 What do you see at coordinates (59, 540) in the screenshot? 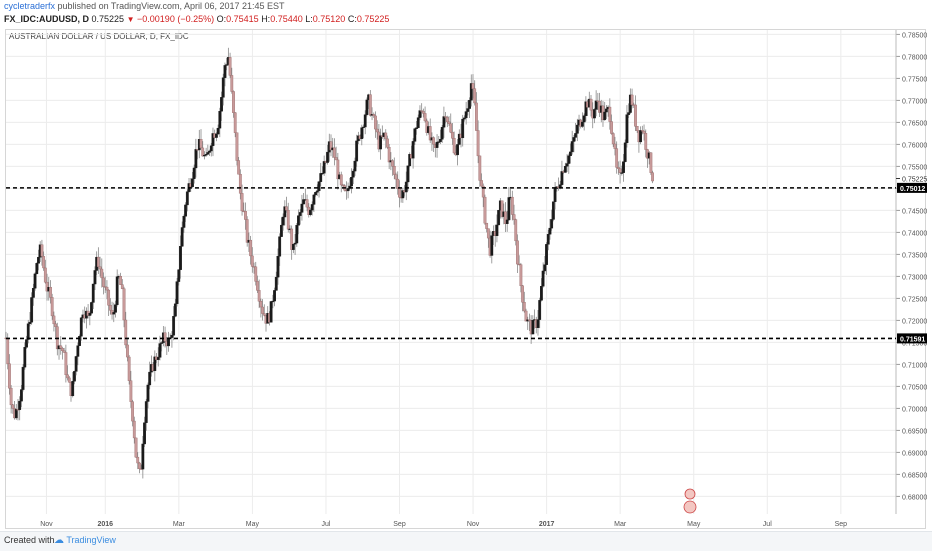
I see `cloud-icon: ☁` at bounding box center [59, 540].